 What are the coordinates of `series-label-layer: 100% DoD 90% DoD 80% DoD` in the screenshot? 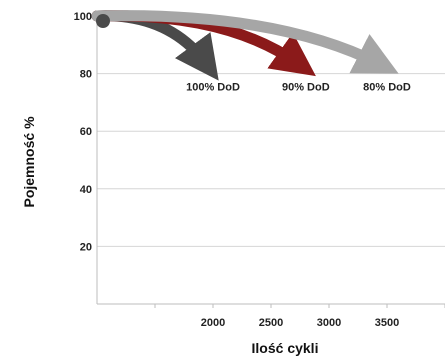 It's located at (298, 88).